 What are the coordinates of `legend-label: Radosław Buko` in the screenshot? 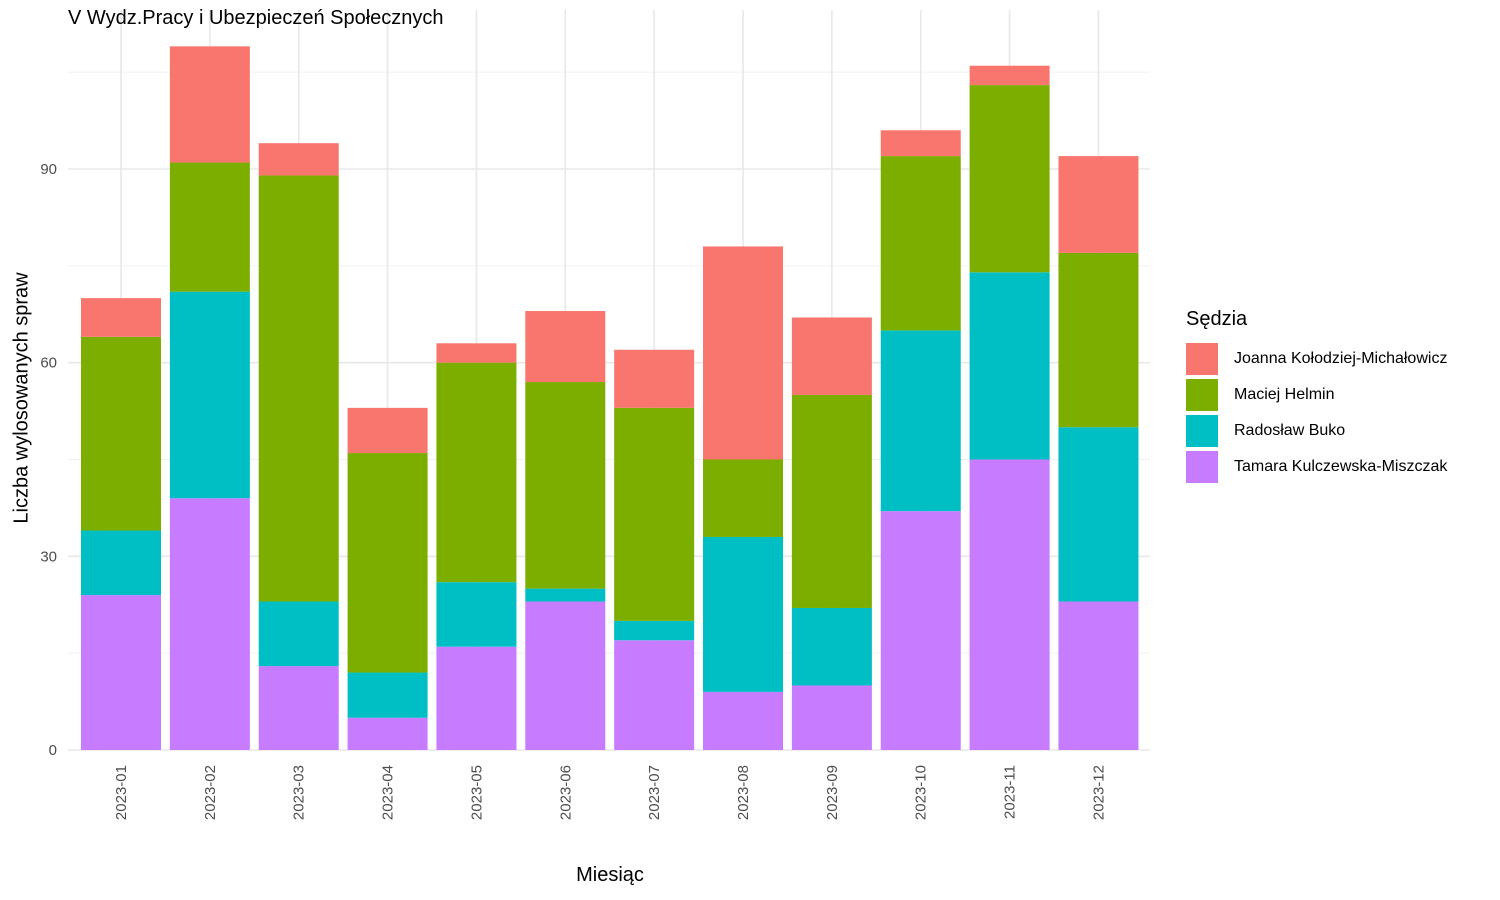 It's located at (1290, 430).